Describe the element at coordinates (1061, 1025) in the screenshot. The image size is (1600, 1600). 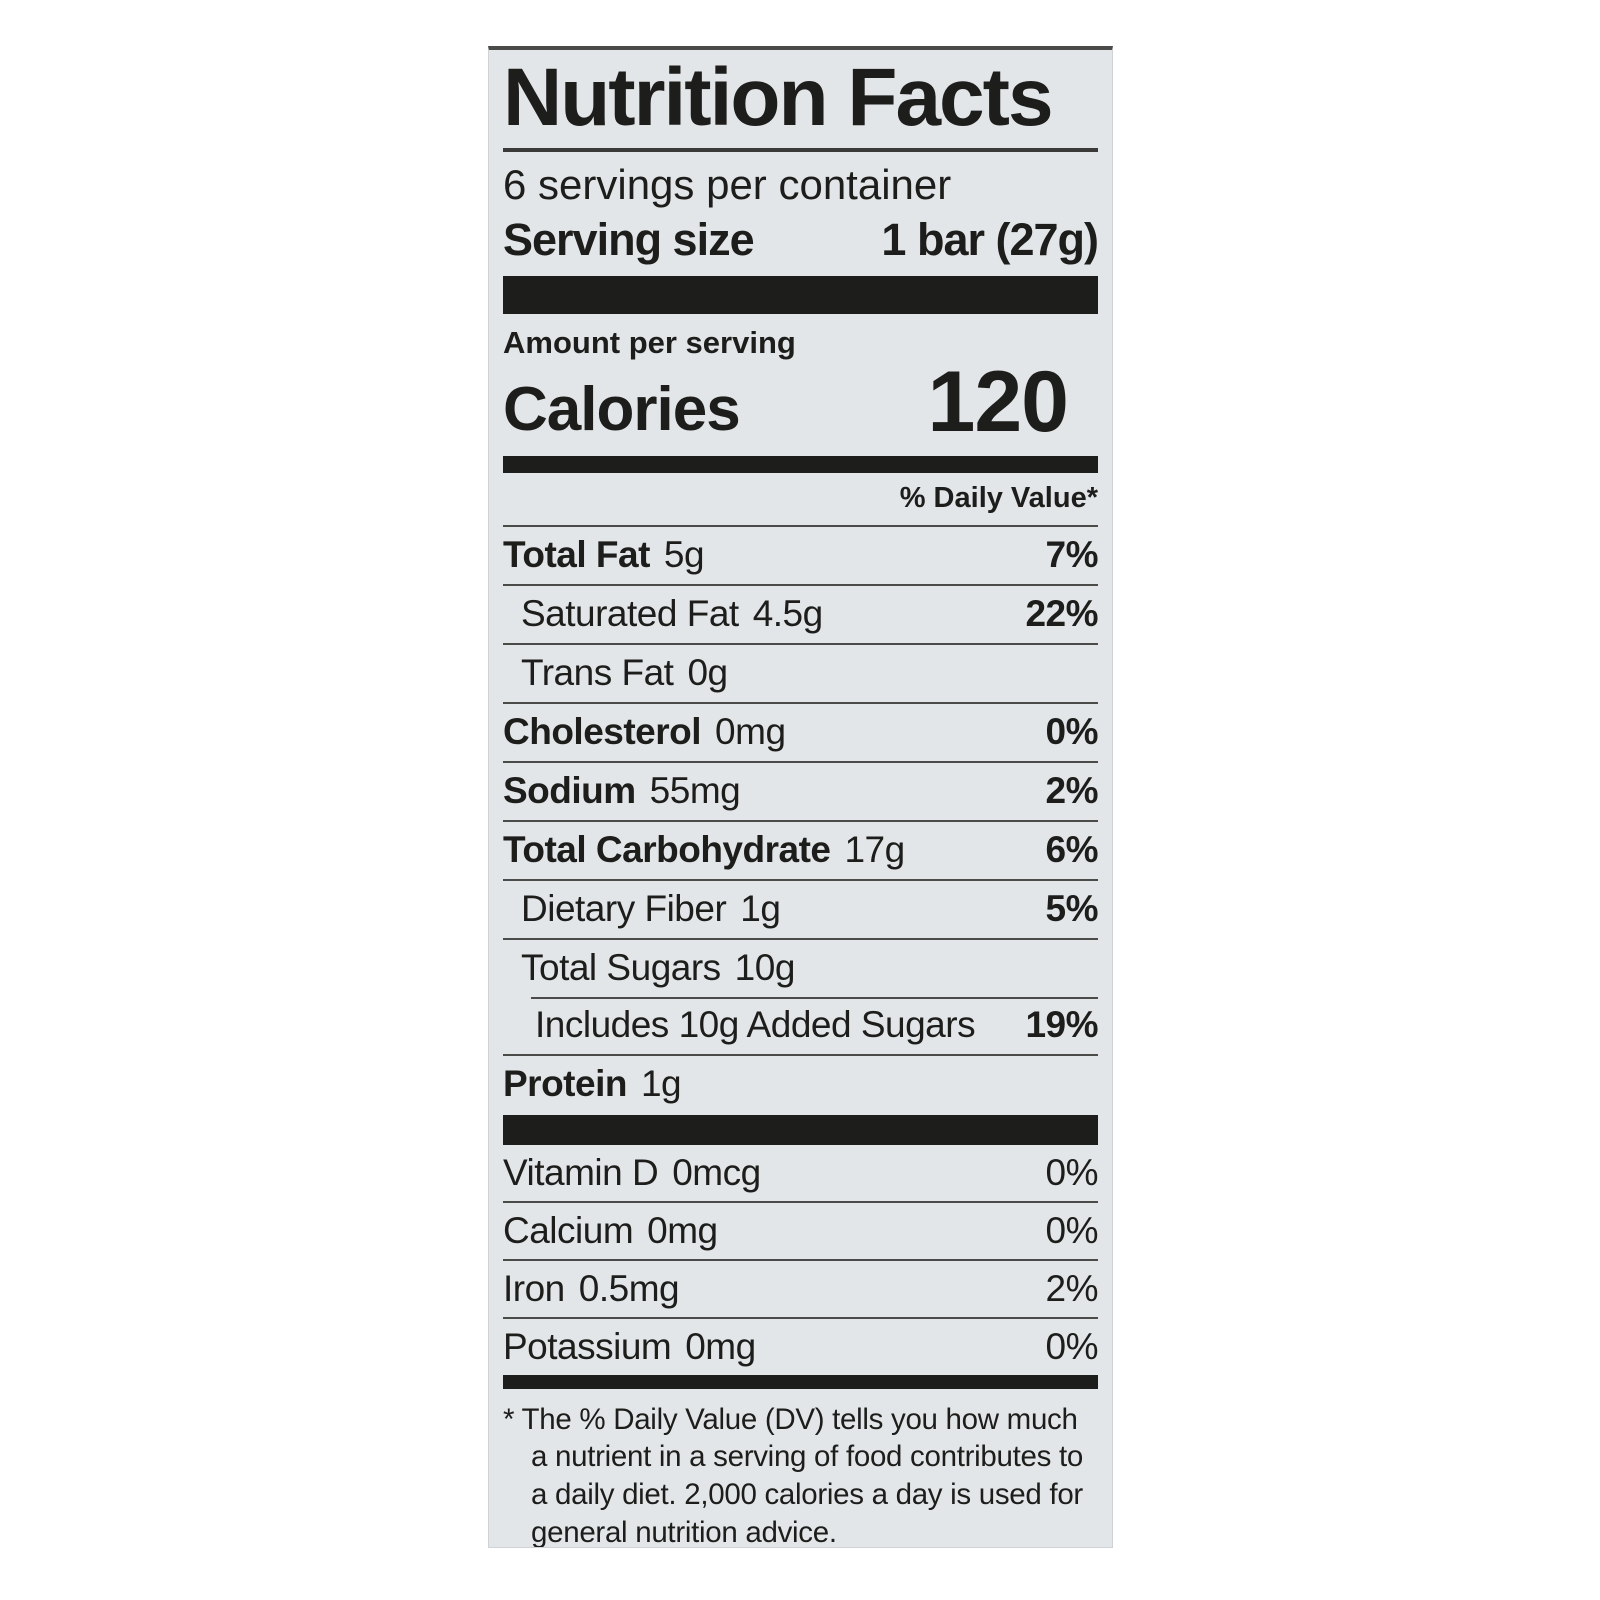
I see `nutrient-daily-value: 19%` at that location.